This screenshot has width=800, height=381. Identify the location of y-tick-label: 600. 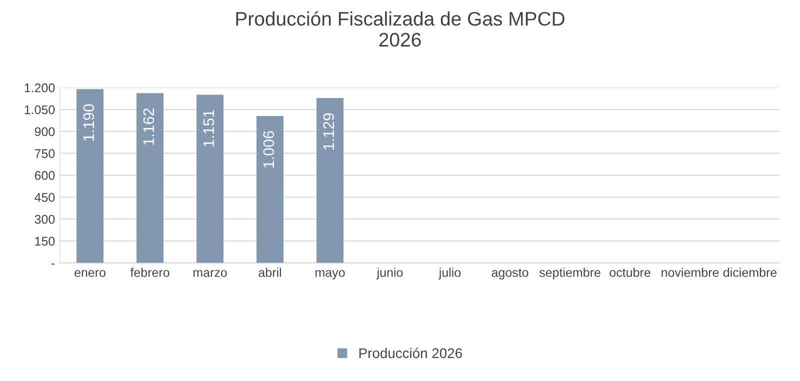
(44, 175).